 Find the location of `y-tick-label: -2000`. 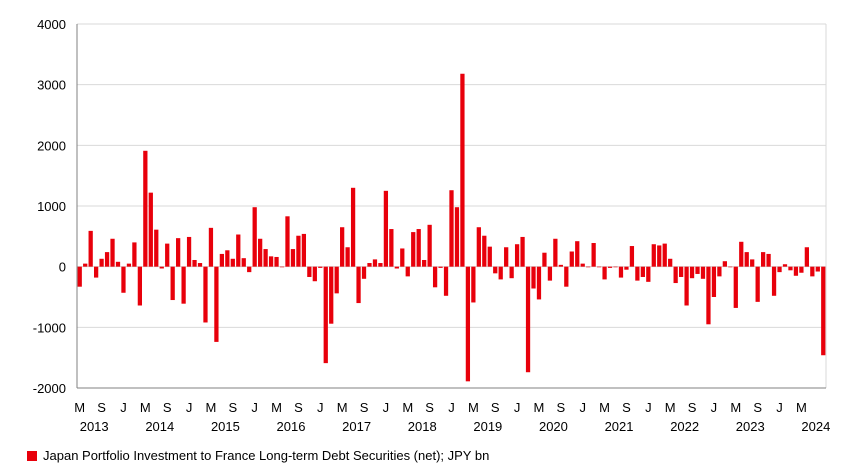

y-tick-label: -2000 is located at coordinates (49, 388).